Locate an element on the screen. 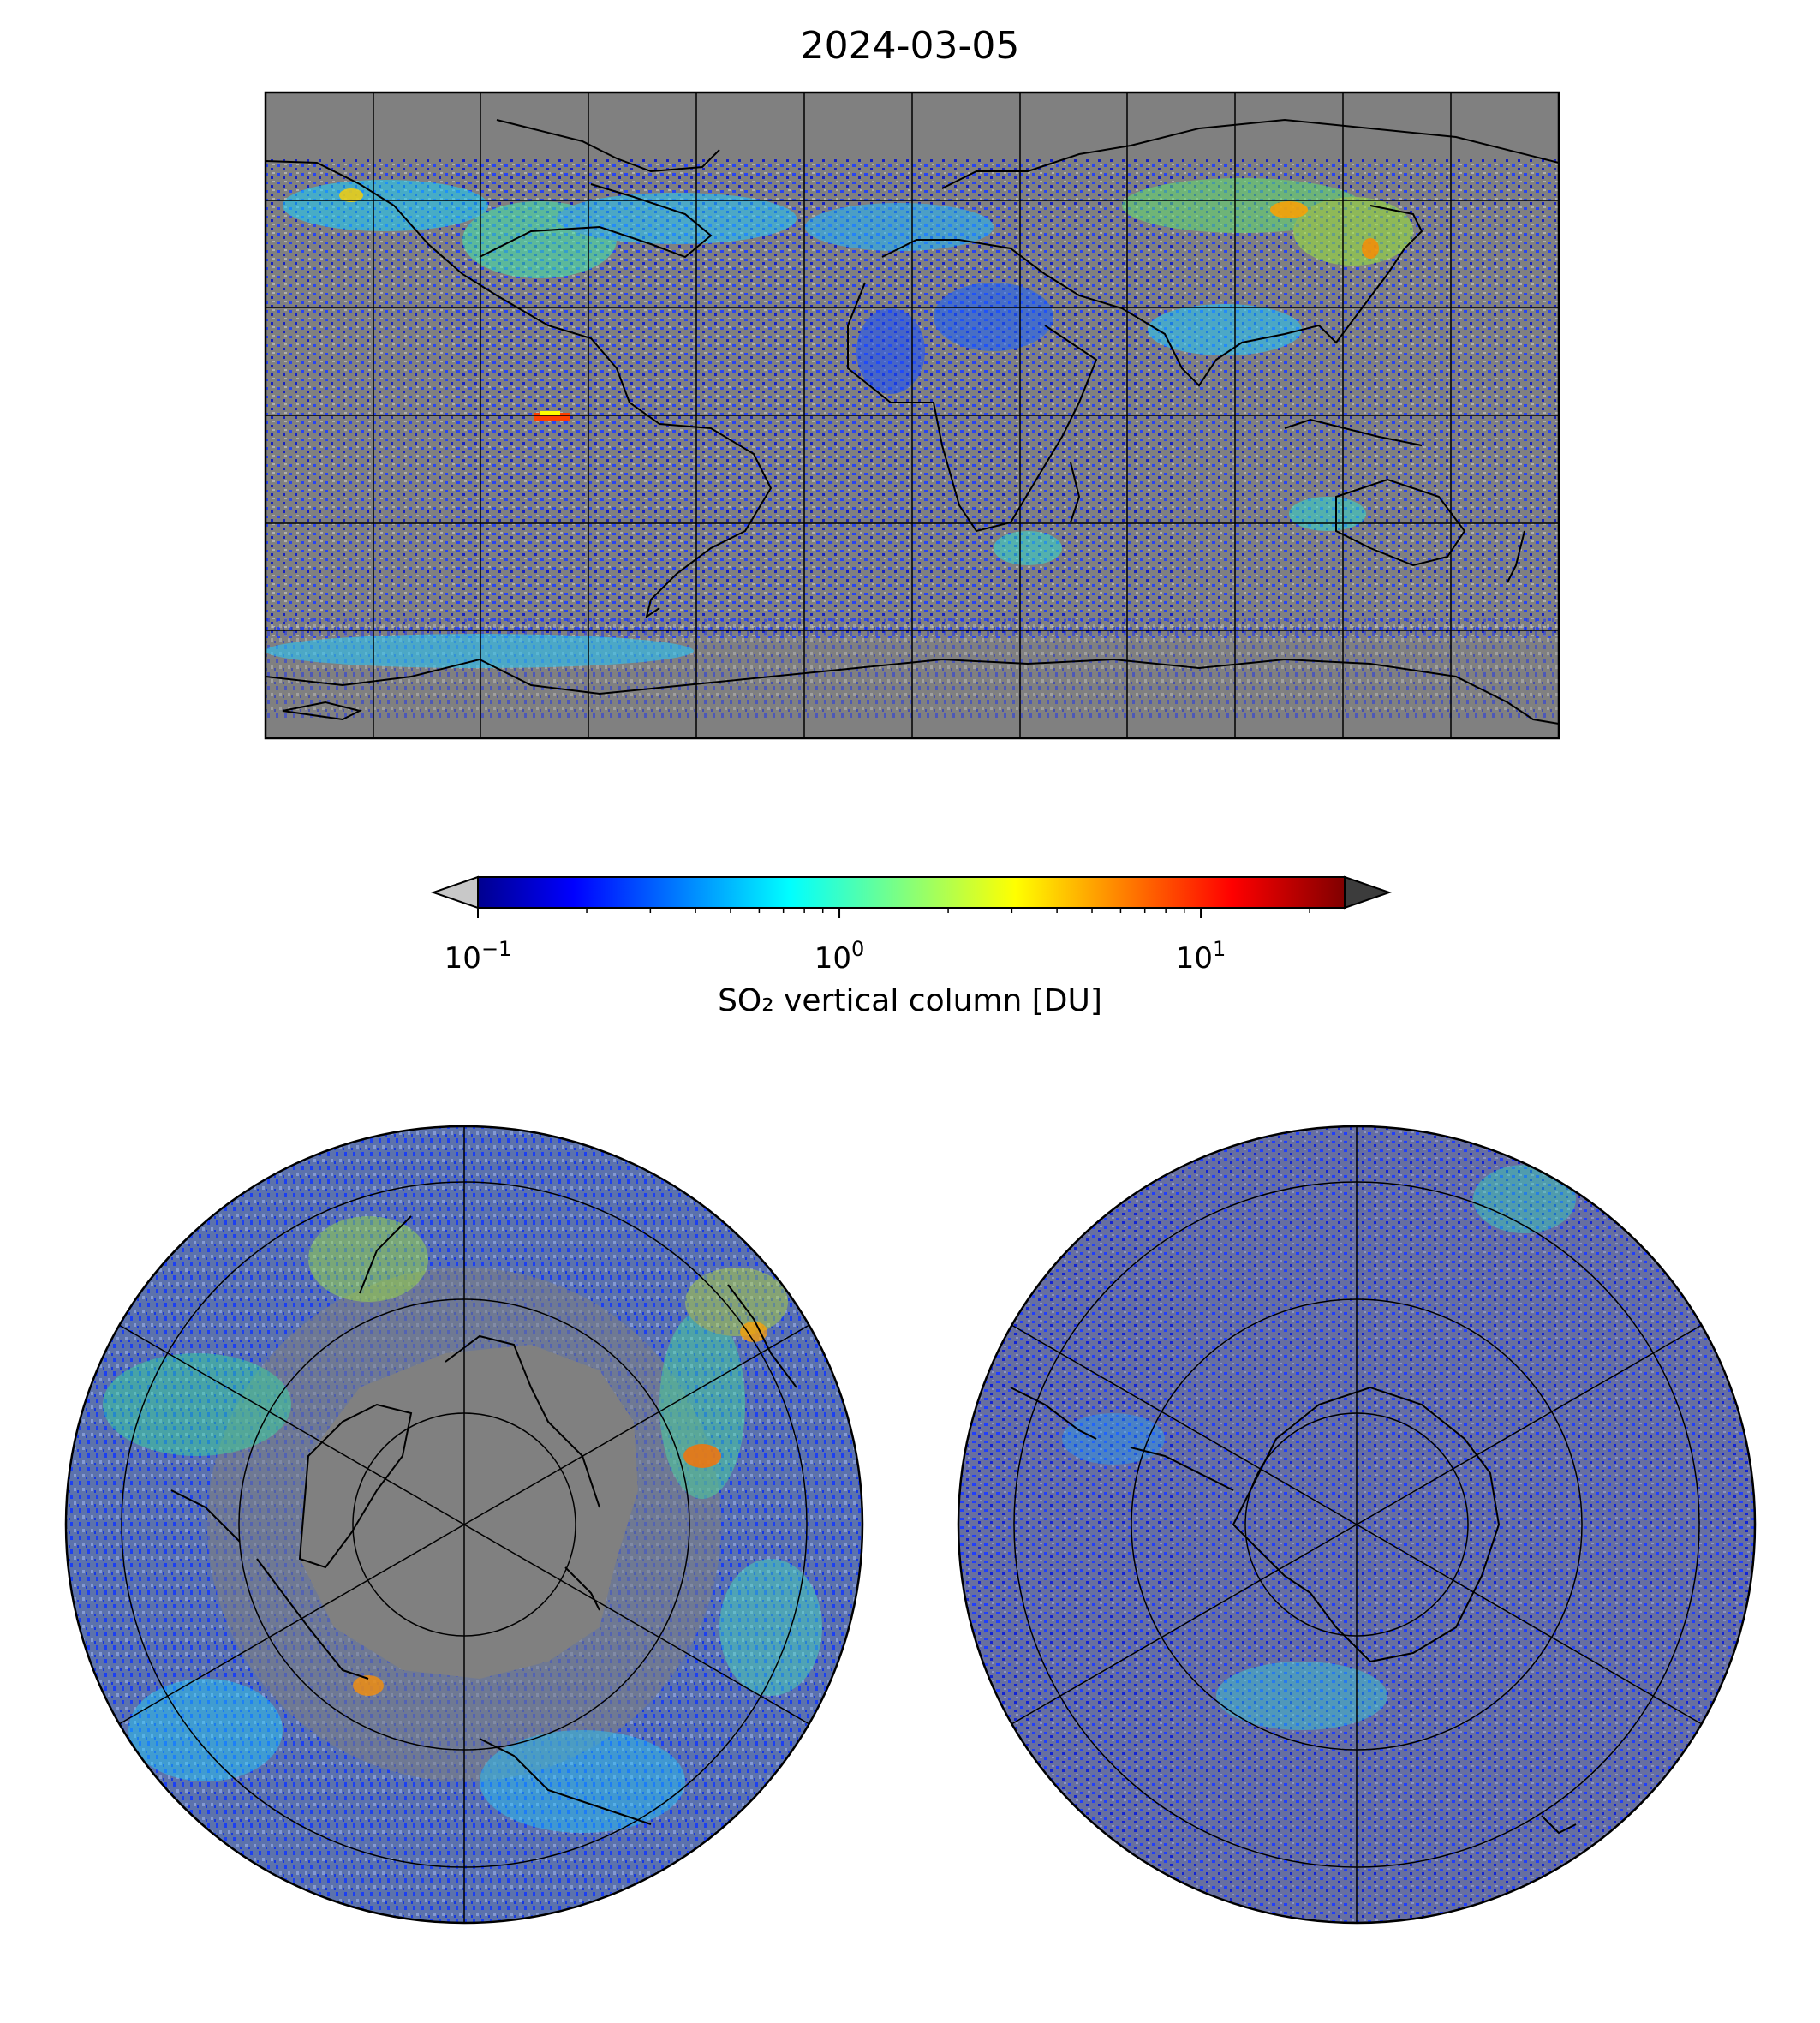 The image size is (1820, 2023). north-polar-graticule is located at coordinates (464, 1524).